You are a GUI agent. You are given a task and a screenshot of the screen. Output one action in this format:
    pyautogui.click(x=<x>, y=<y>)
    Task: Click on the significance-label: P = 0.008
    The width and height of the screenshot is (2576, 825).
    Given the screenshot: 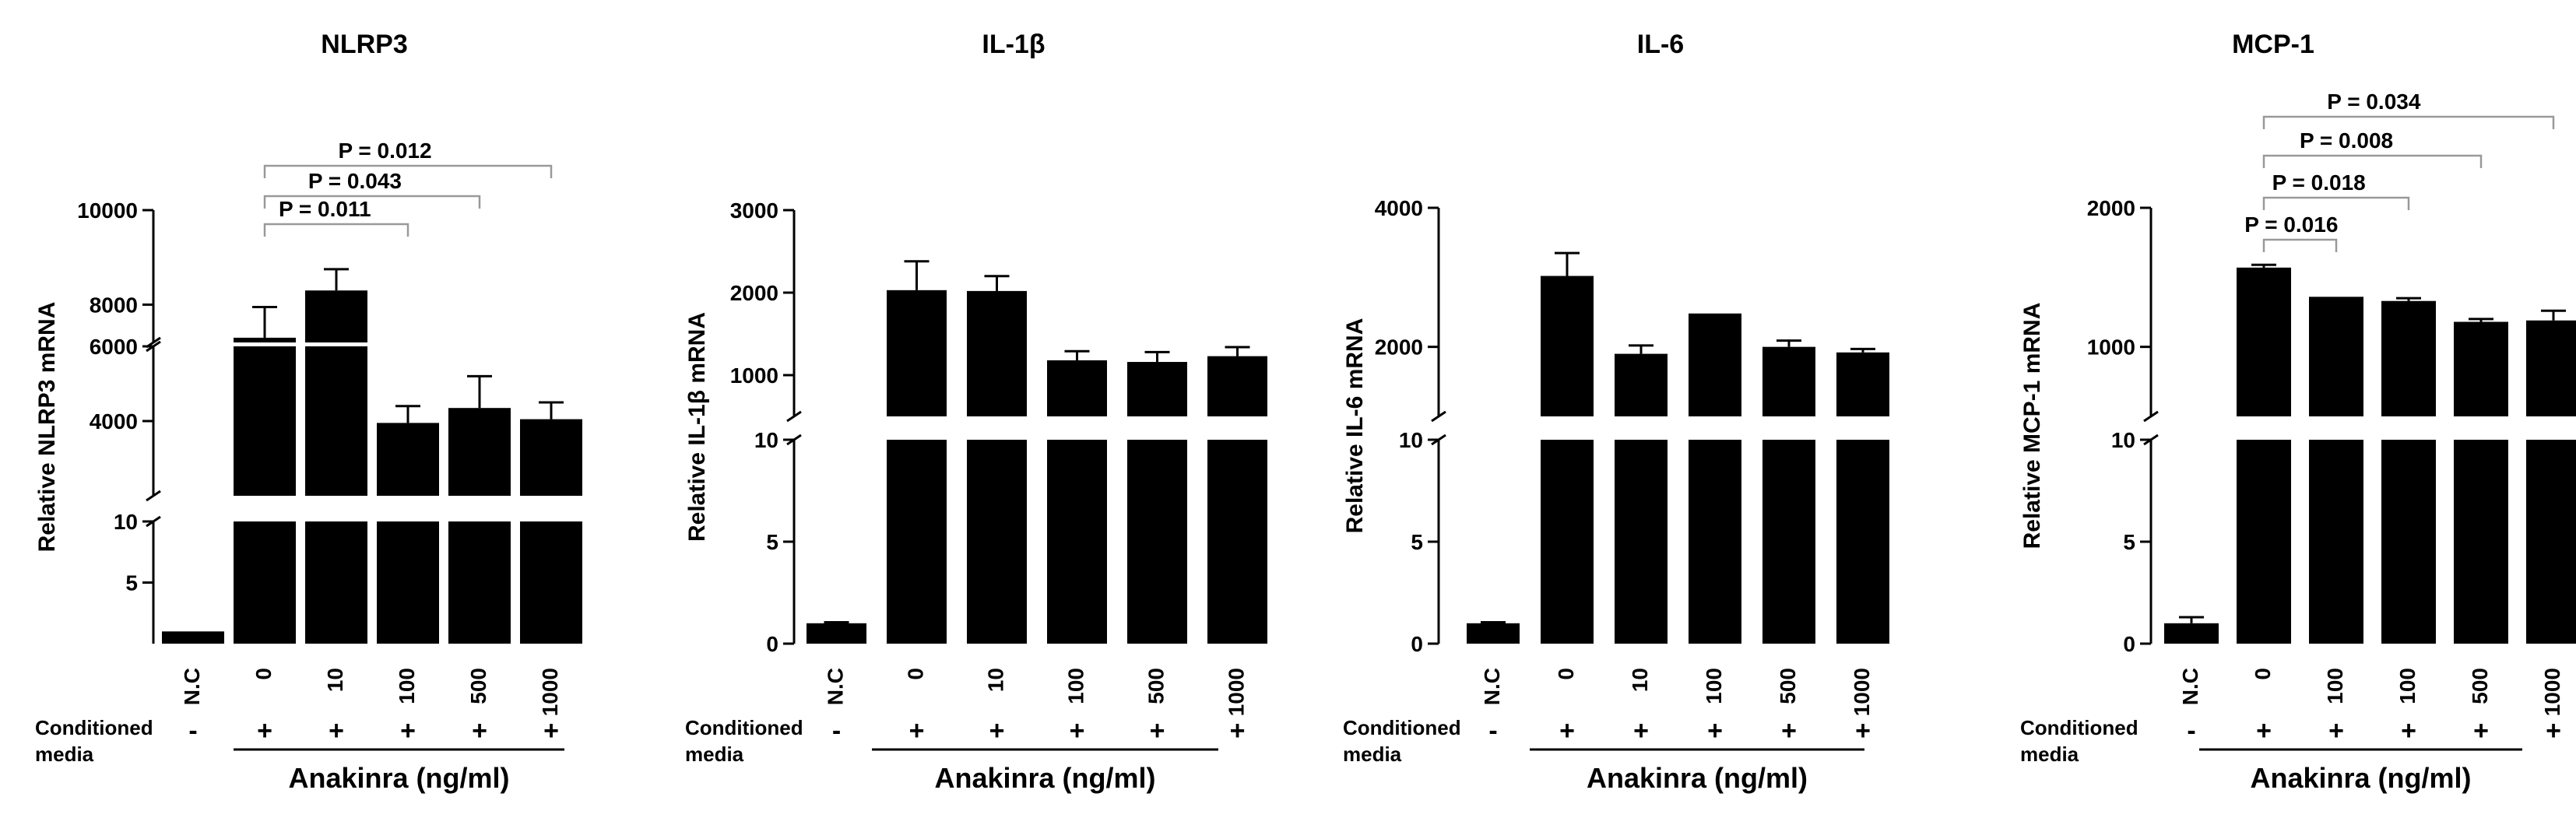 What is the action you would take?
    pyautogui.click(x=2346, y=140)
    